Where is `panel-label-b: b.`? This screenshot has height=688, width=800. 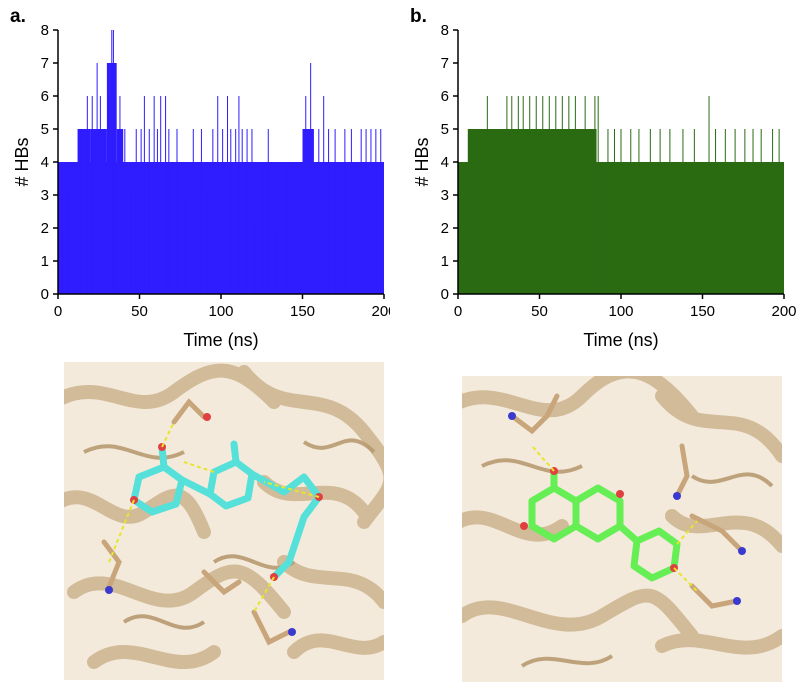
panel-label-b: b. is located at coordinates (418, 16).